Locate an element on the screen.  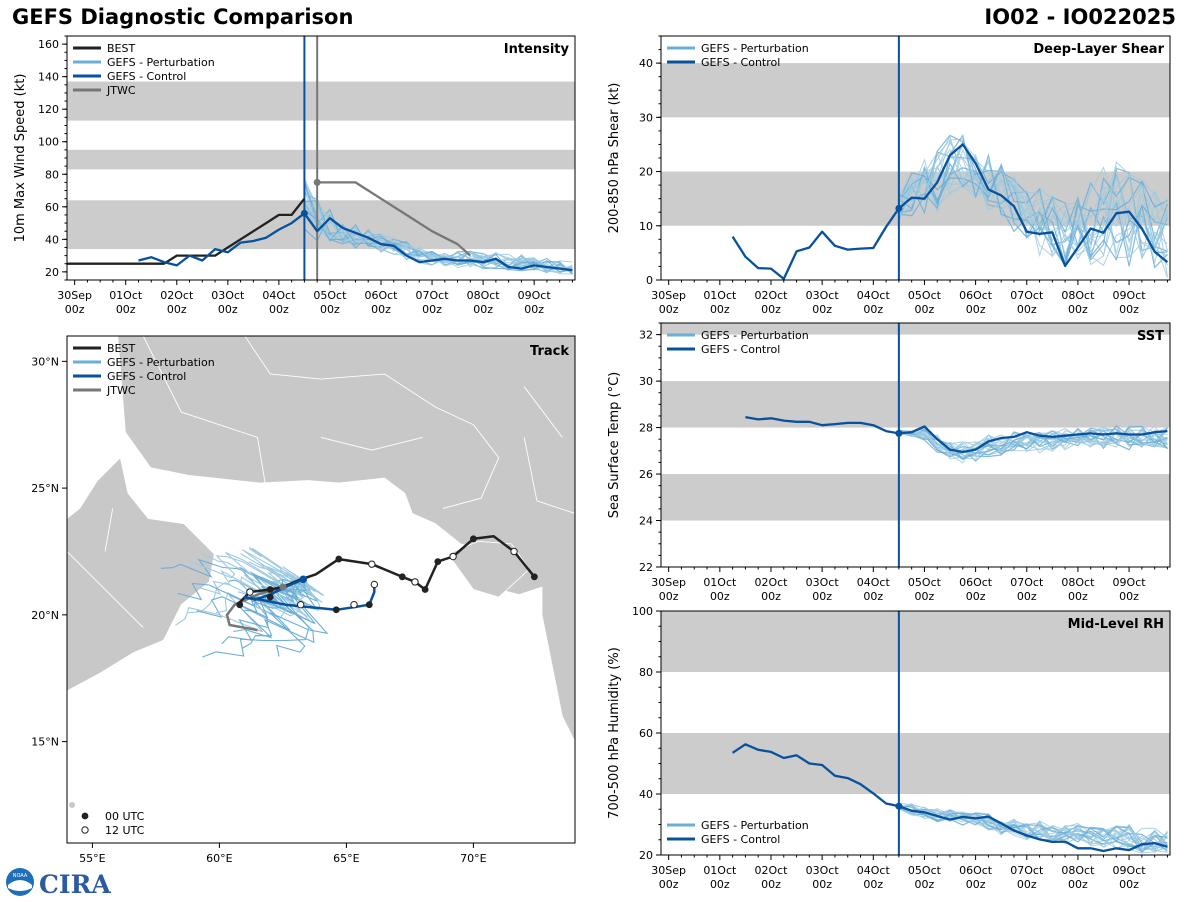
sst-xtick-label-date: 04Oct is located at coordinates (874, 582).